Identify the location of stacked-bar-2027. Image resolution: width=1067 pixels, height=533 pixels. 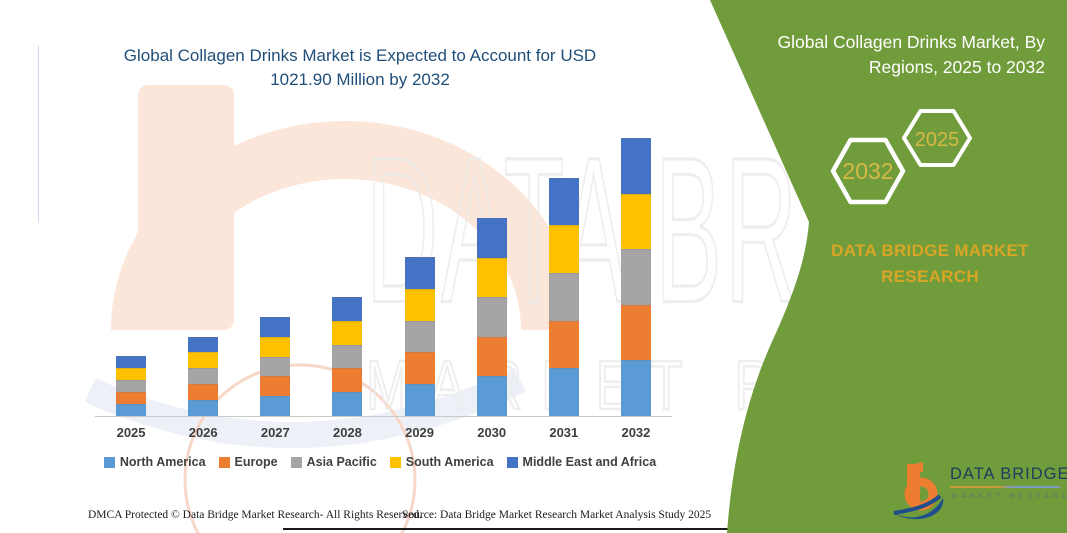
(275, 366).